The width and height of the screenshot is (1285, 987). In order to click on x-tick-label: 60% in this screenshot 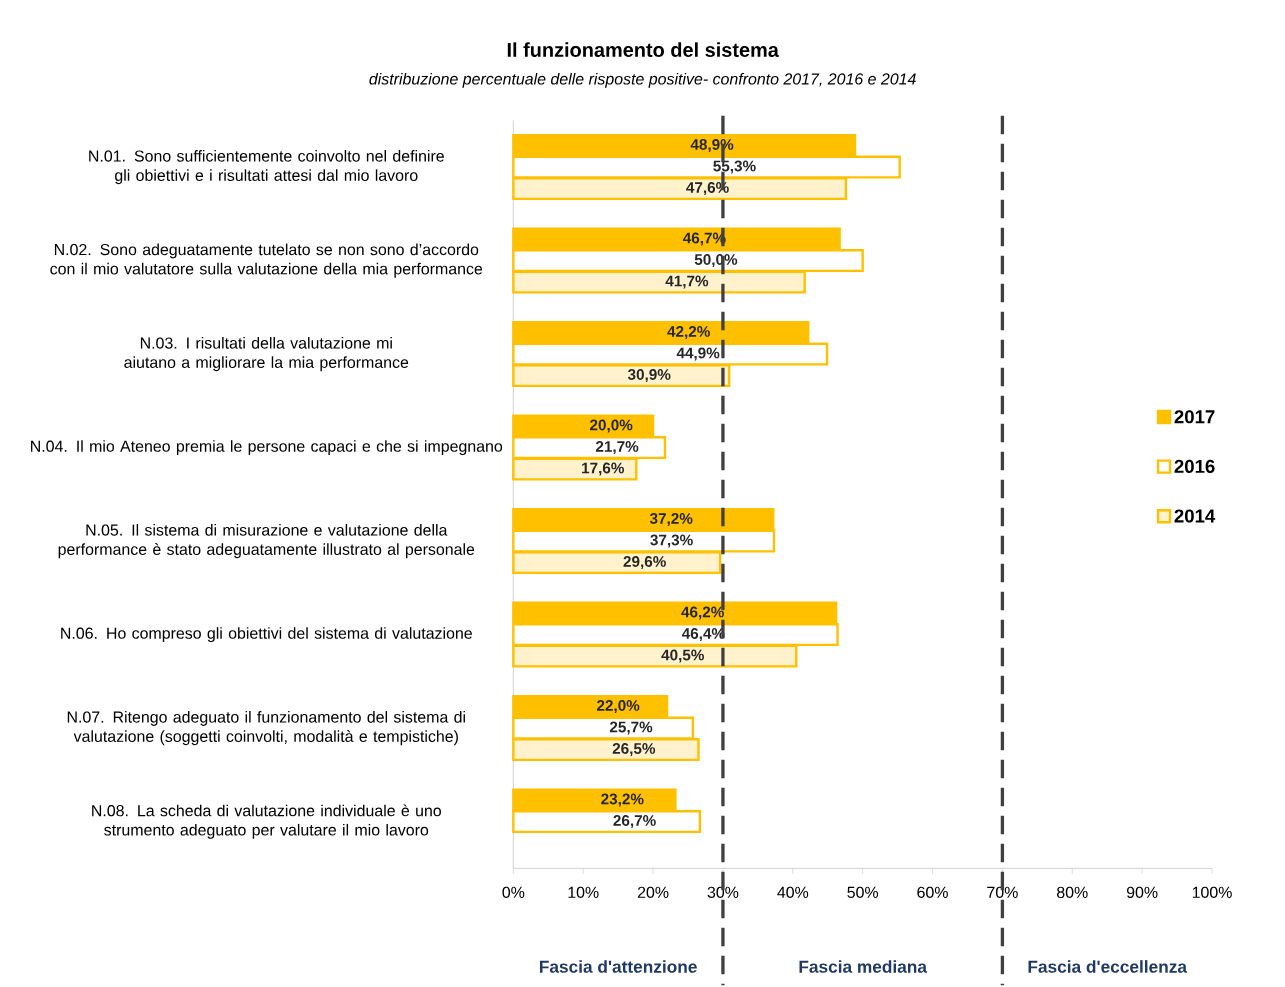, I will do `click(932, 892)`.